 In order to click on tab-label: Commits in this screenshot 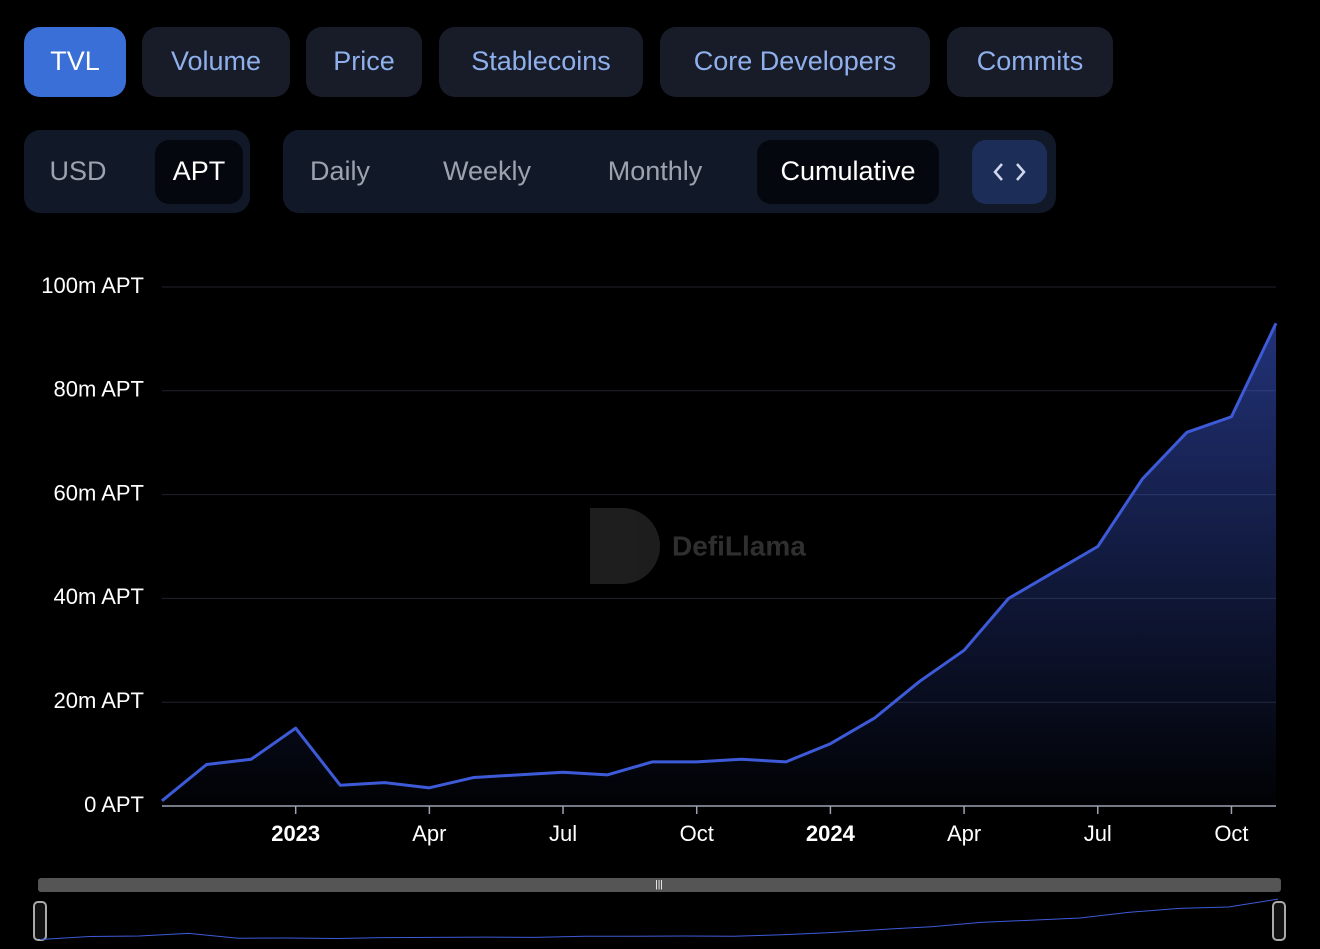, I will do `click(1030, 61)`.